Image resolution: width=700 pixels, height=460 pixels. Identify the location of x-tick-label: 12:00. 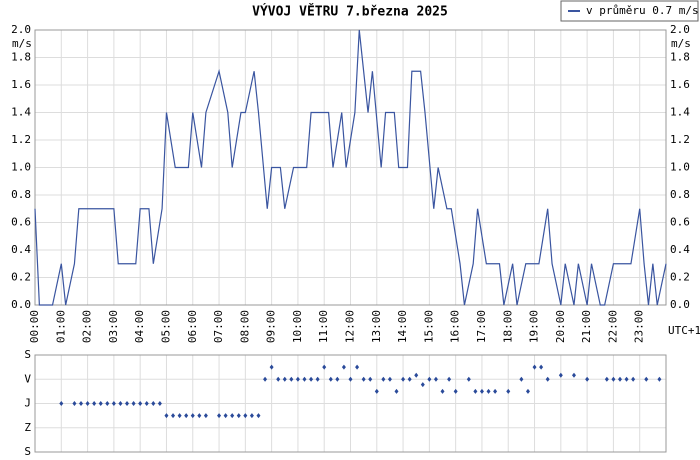
(350, 326).